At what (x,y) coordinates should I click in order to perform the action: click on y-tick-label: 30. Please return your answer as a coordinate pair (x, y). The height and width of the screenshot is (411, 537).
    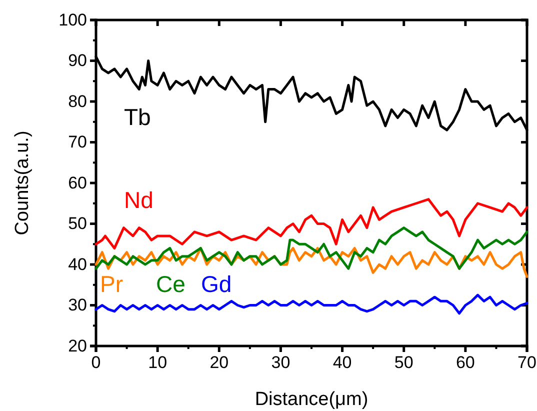
    Looking at the image, I should click on (77, 305).